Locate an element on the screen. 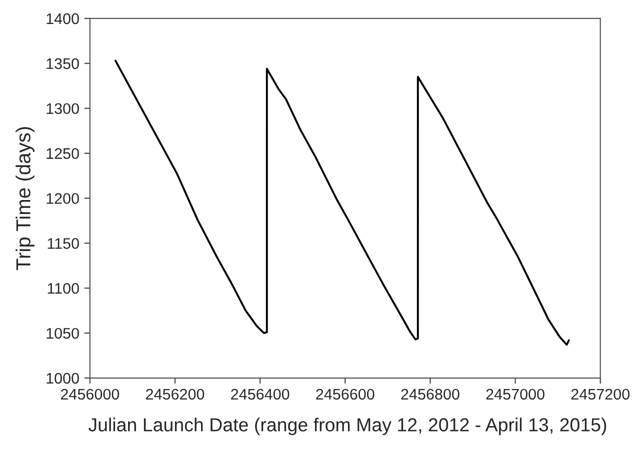 This screenshot has width=638, height=461. x-tick-label: 2456400 is located at coordinates (260, 394).